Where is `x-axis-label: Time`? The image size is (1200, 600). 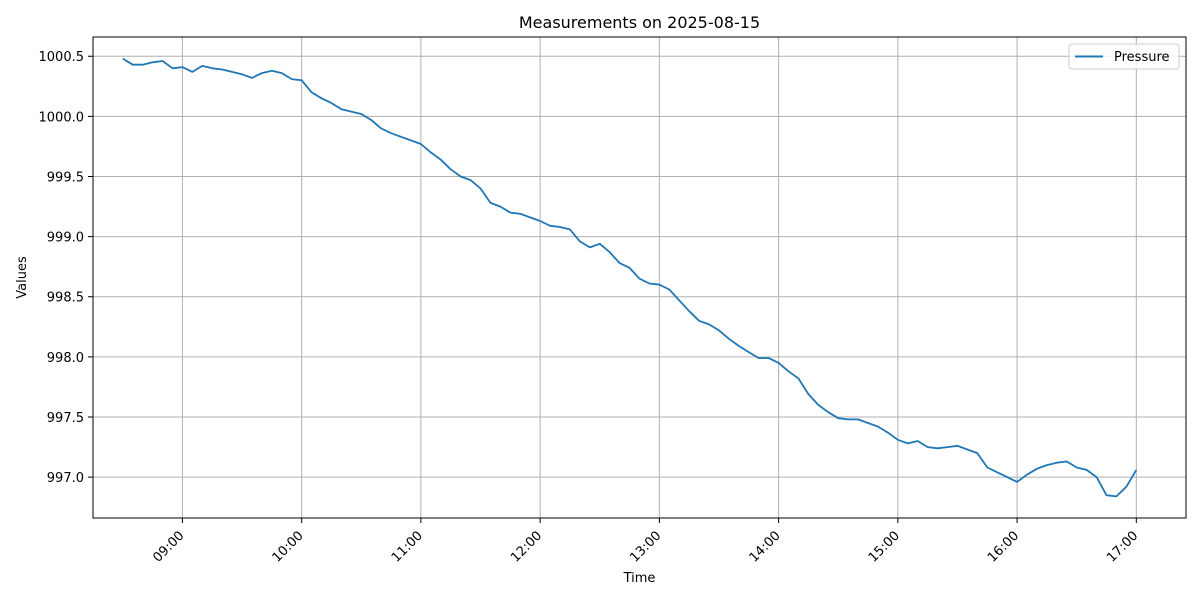 x-axis-label: Time is located at coordinates (639, 578).